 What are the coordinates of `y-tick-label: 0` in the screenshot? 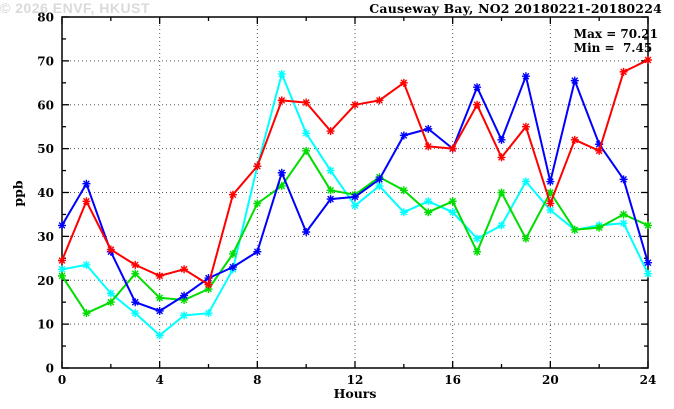 It's located at (50, 369).